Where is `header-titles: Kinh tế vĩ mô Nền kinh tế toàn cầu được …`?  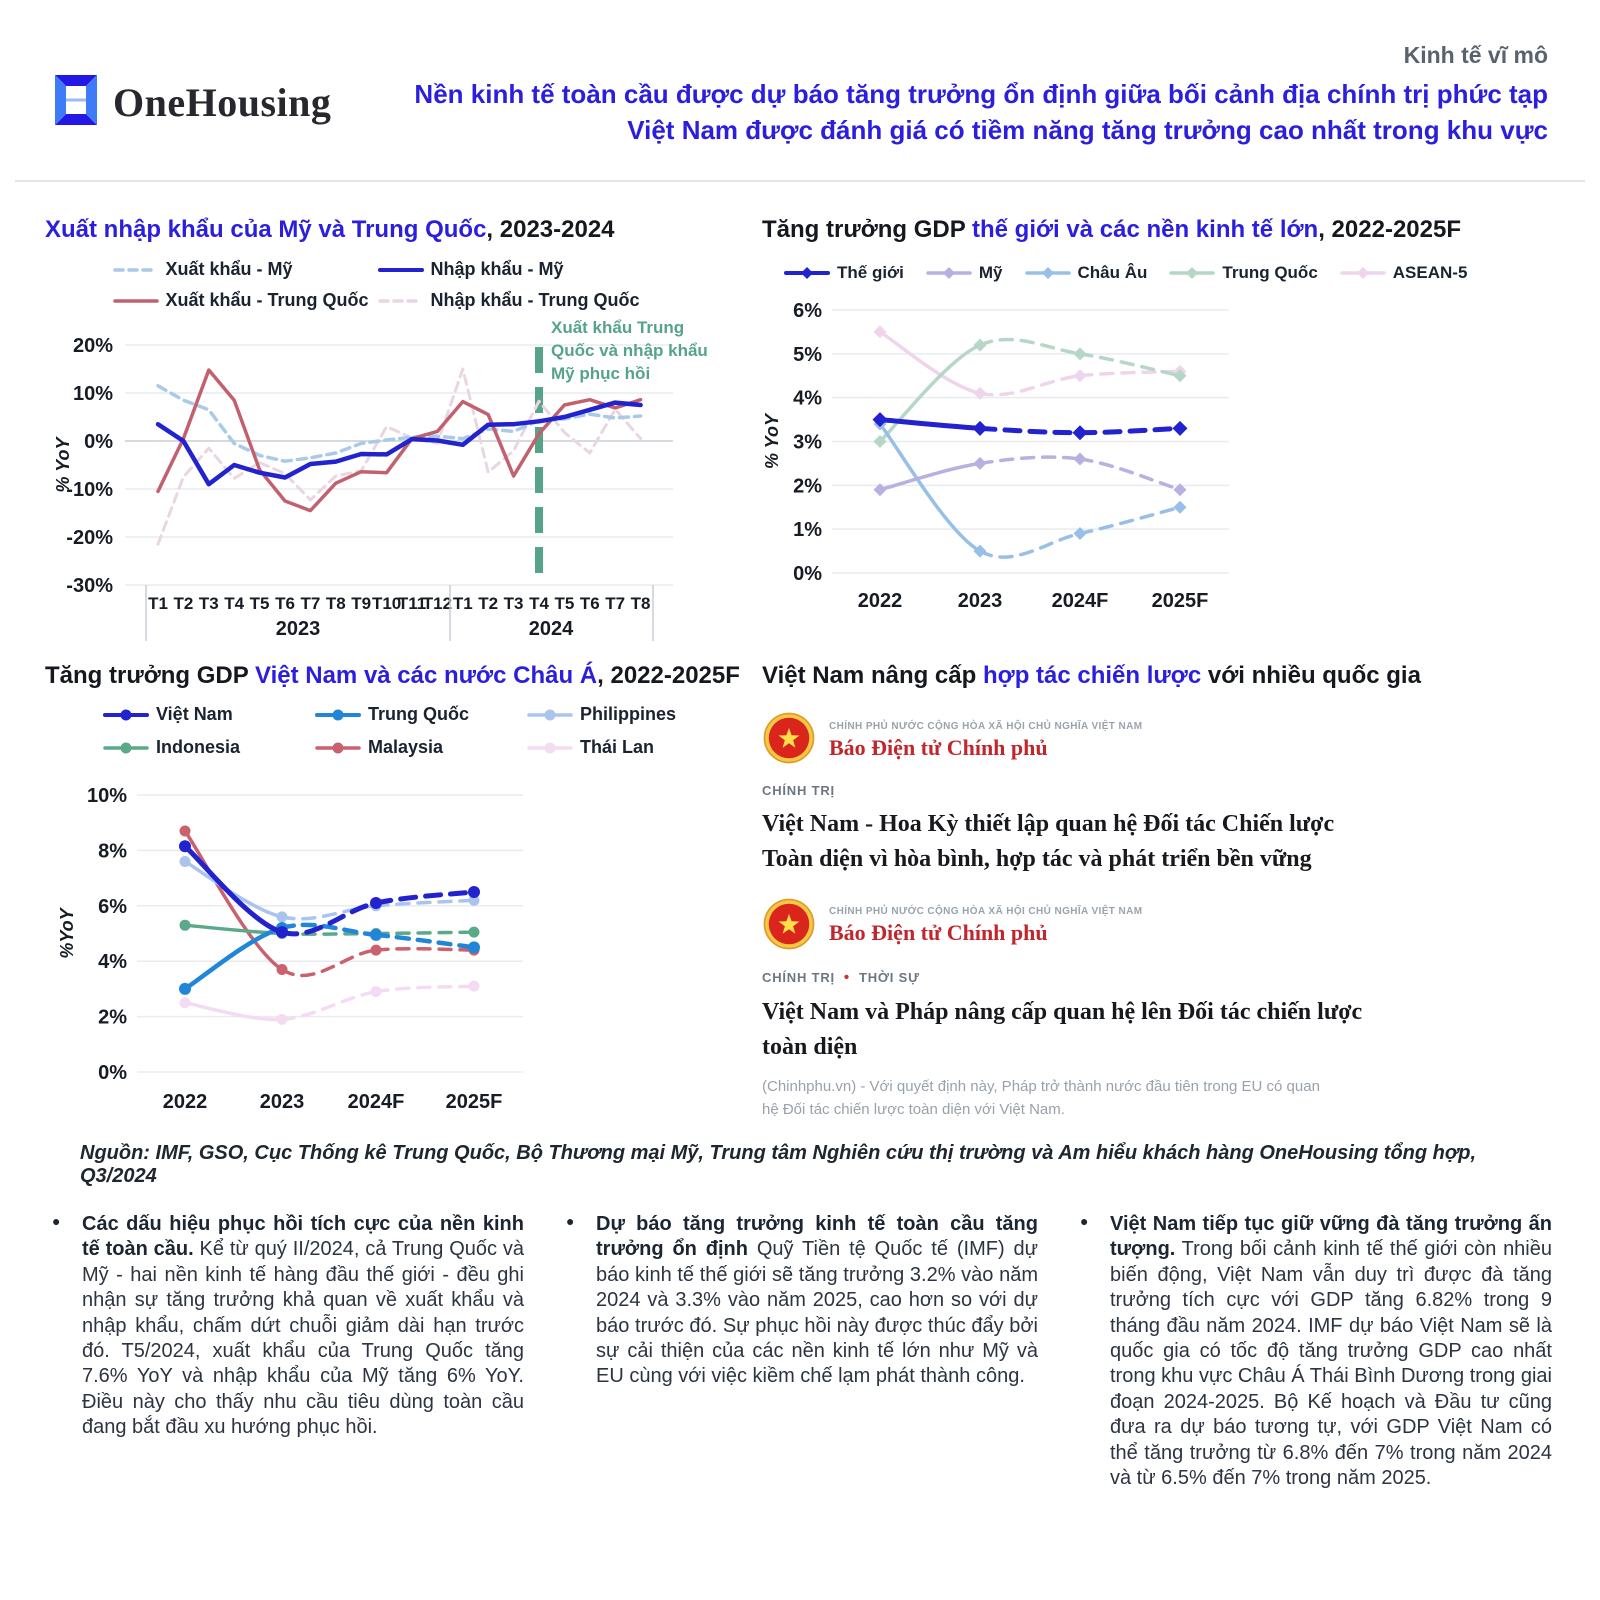
header-titles: Kinh tế vĩ mô Nền kinh tế toàn cầu được … is located at coordinates (981, 95).